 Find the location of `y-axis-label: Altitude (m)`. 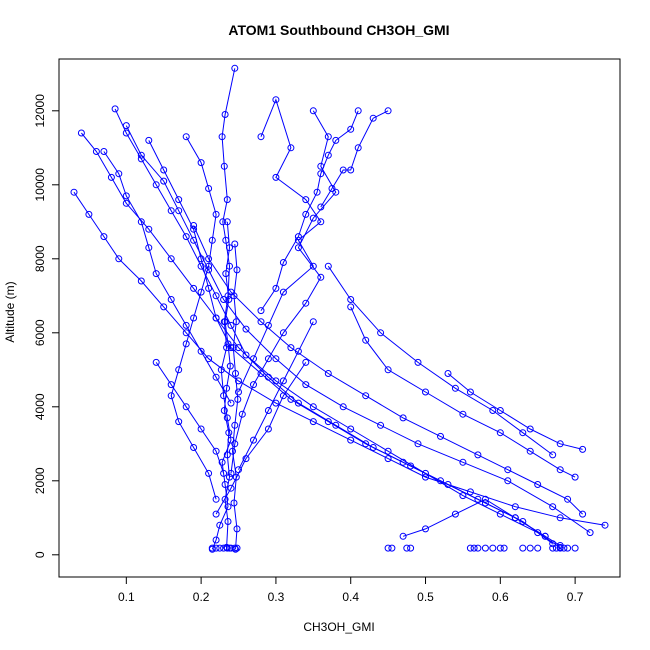

y-axis-label: Altitude (m) is located at coordinates (10, 311).